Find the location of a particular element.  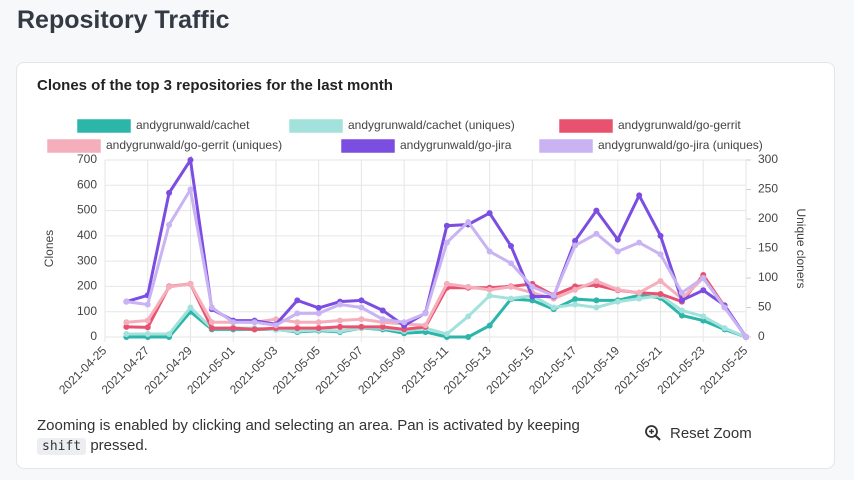

legend-item: andygrunwald/go-gerrit (uniques) is located at coordinates (164, 145).